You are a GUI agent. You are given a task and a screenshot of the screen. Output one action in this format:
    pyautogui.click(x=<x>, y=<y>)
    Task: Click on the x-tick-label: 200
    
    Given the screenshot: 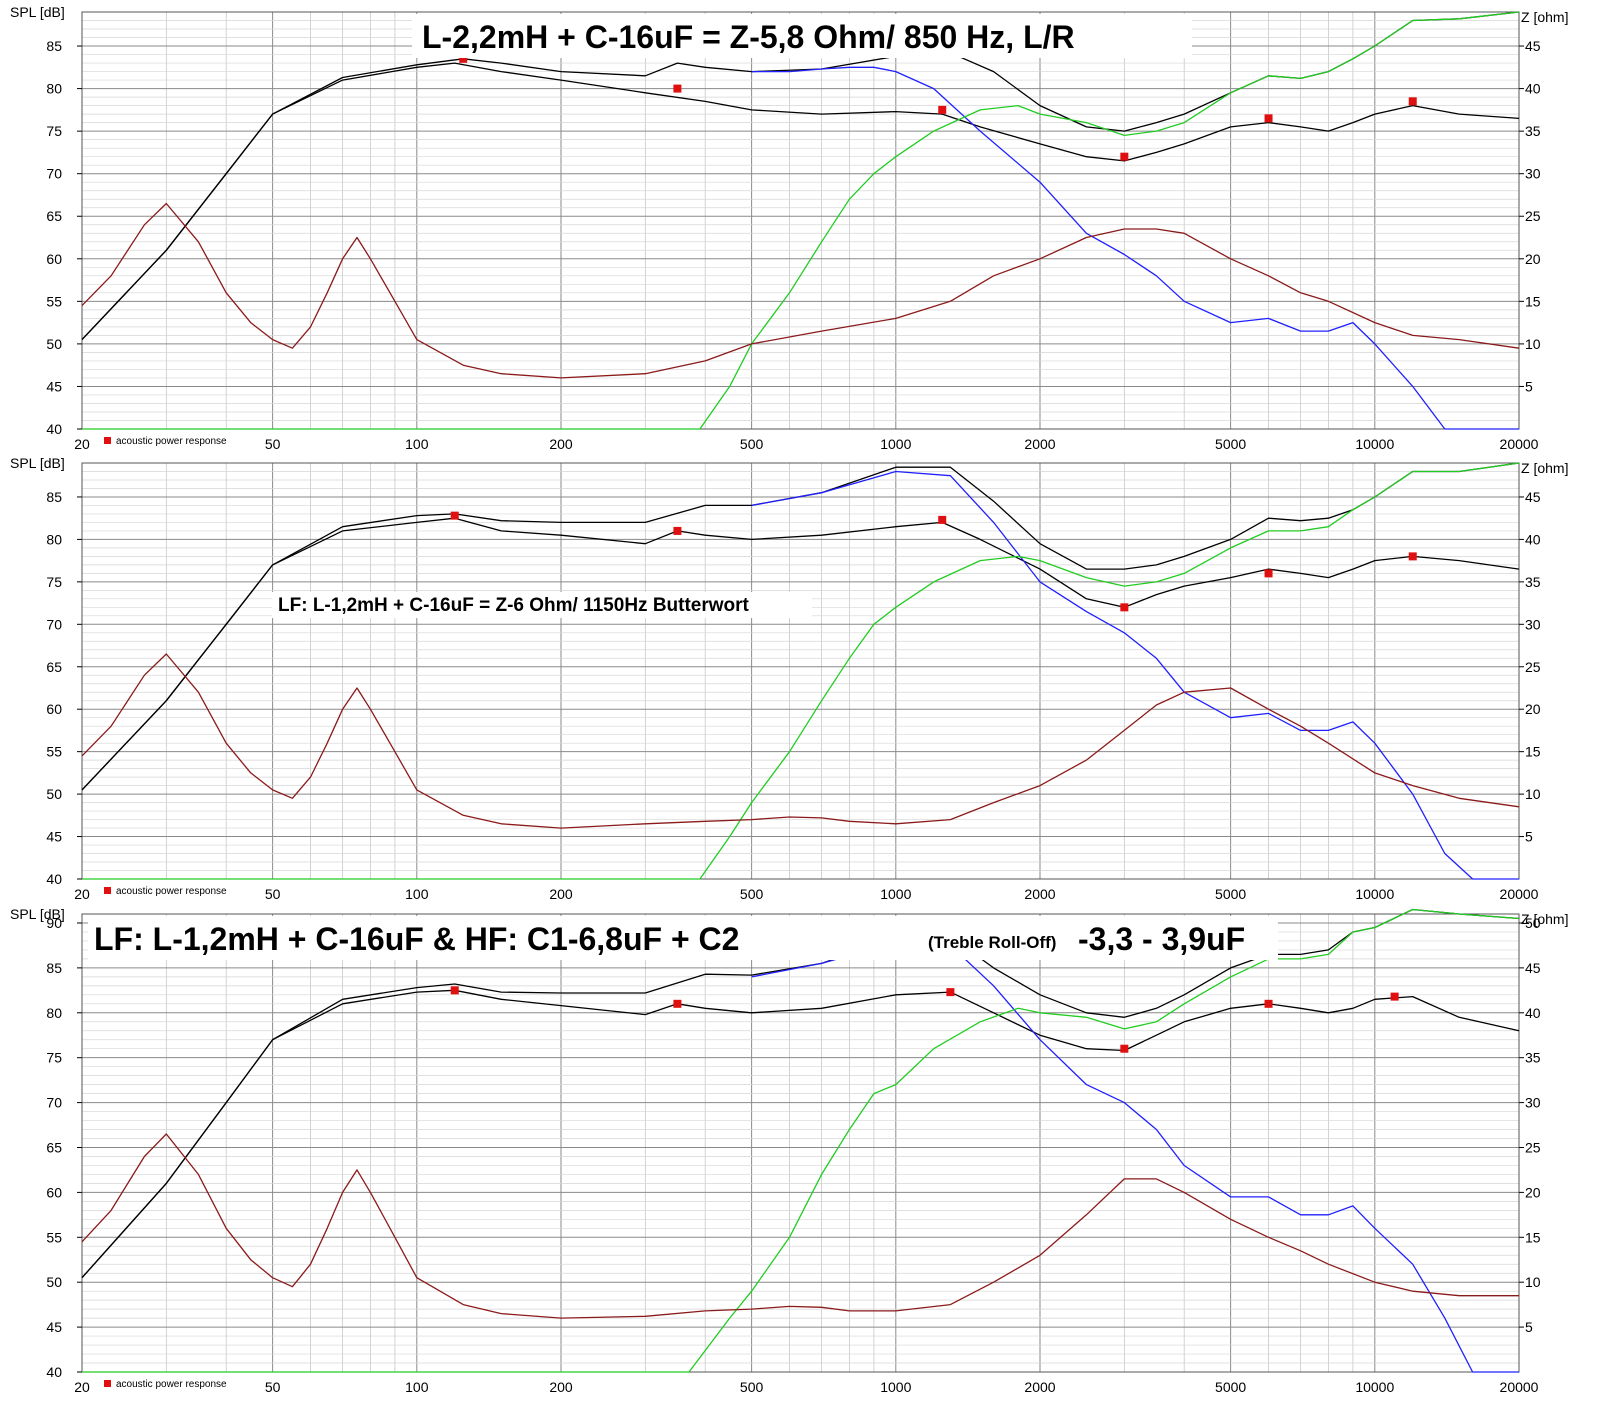 What is the action you would take?
    pyautogui.click(x=561, y=894)
    